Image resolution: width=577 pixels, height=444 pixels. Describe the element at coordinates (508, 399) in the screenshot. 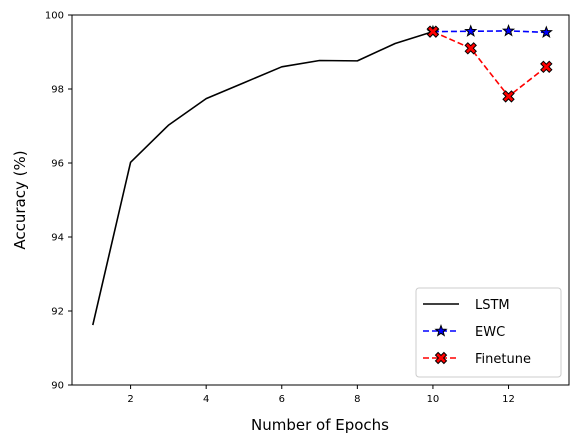

I see `x-tick-label: 12` at that location.